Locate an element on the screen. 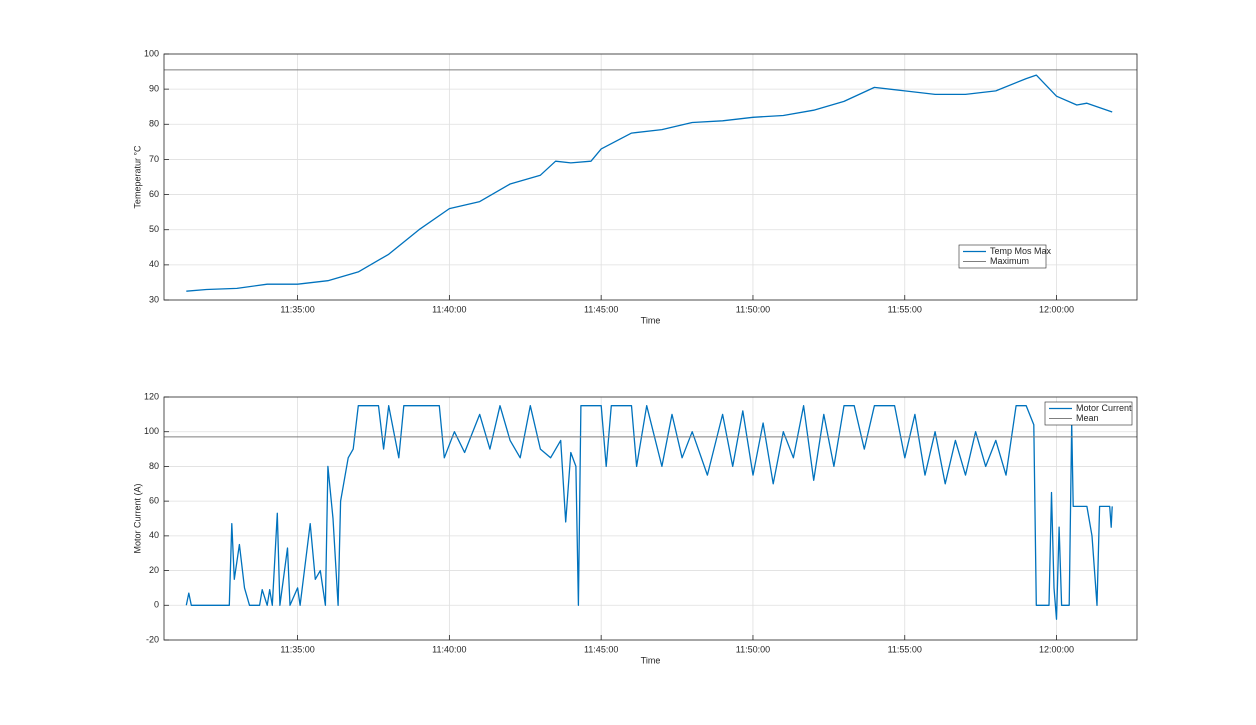 Image resolution: width=1256 pixels, height=725 pixels. y-axis-label: Motor Current (A) is located at coordinates (137, 518).